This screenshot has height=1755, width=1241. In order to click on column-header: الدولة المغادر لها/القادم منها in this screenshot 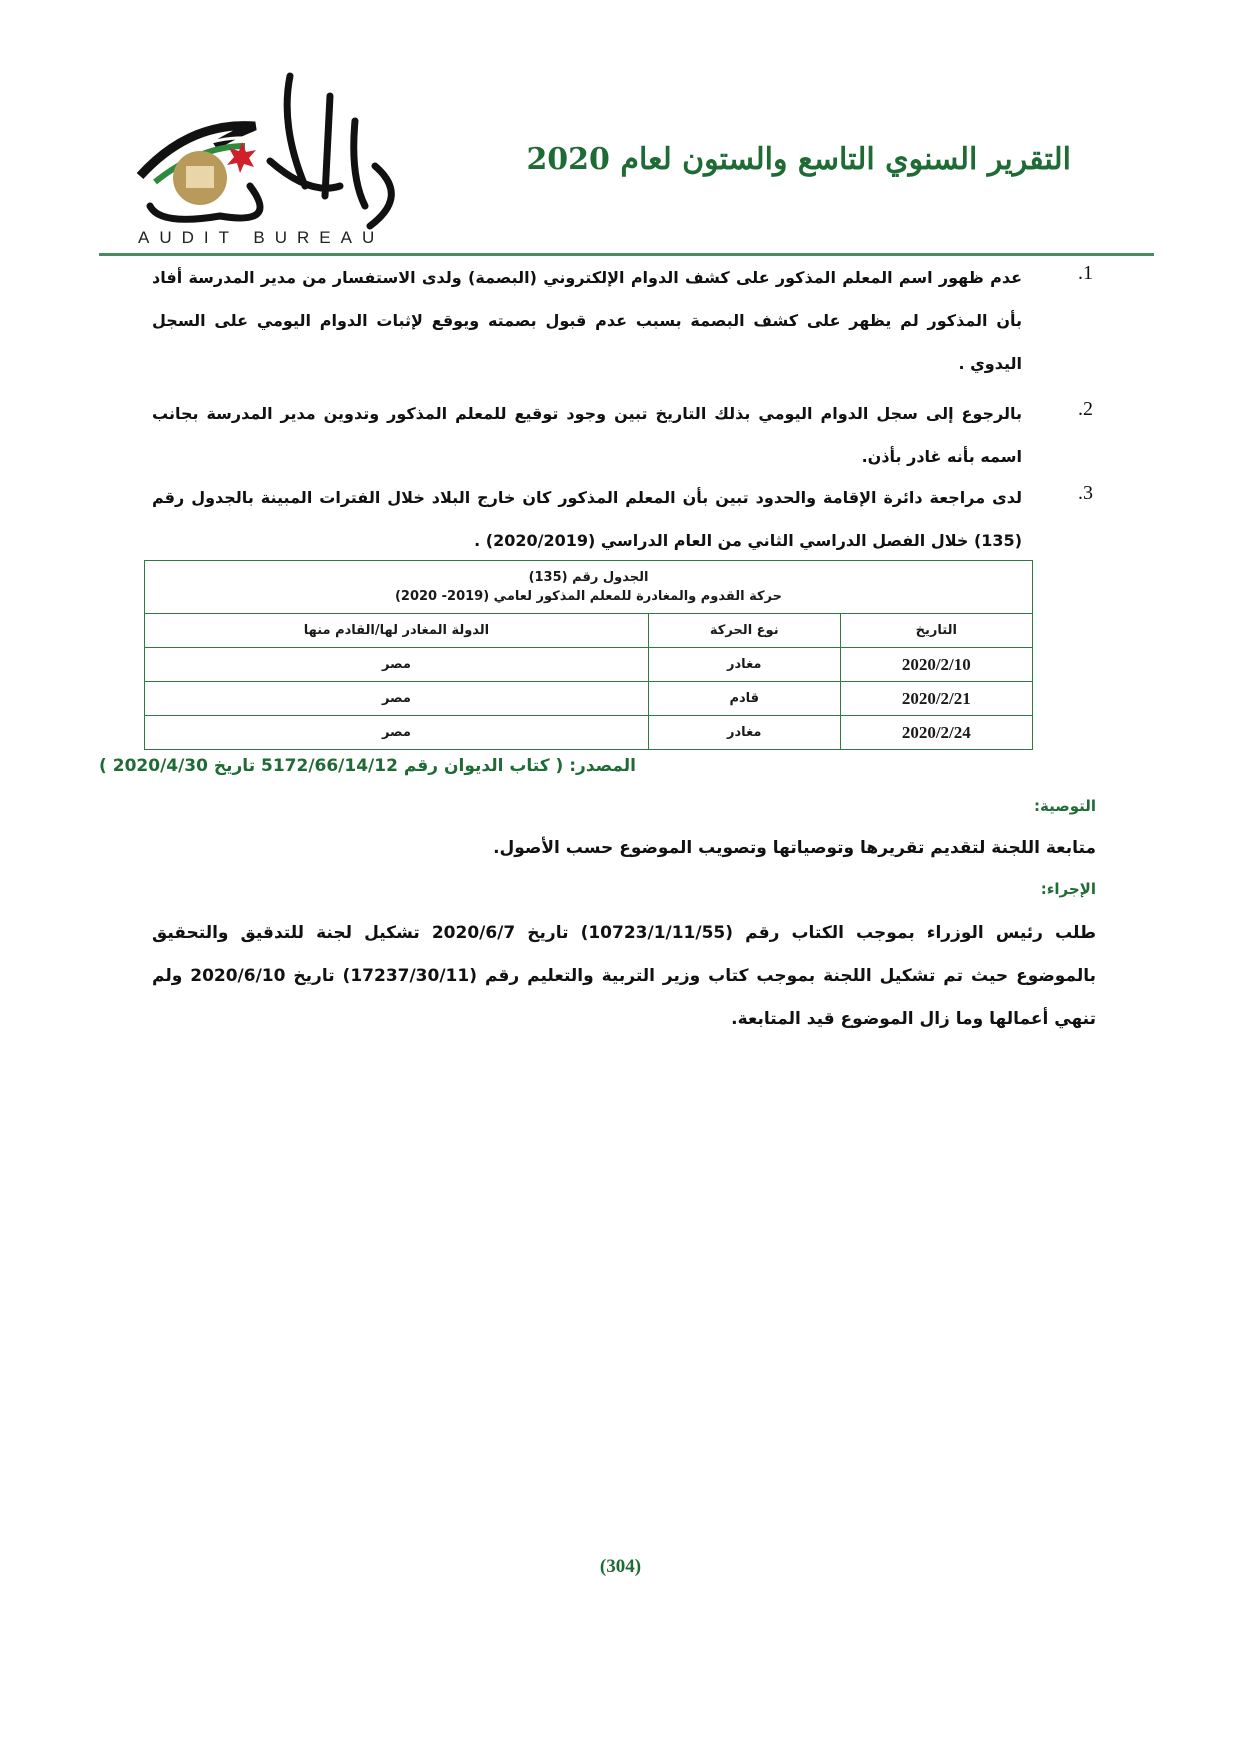, I will do `click(396, 630)`.